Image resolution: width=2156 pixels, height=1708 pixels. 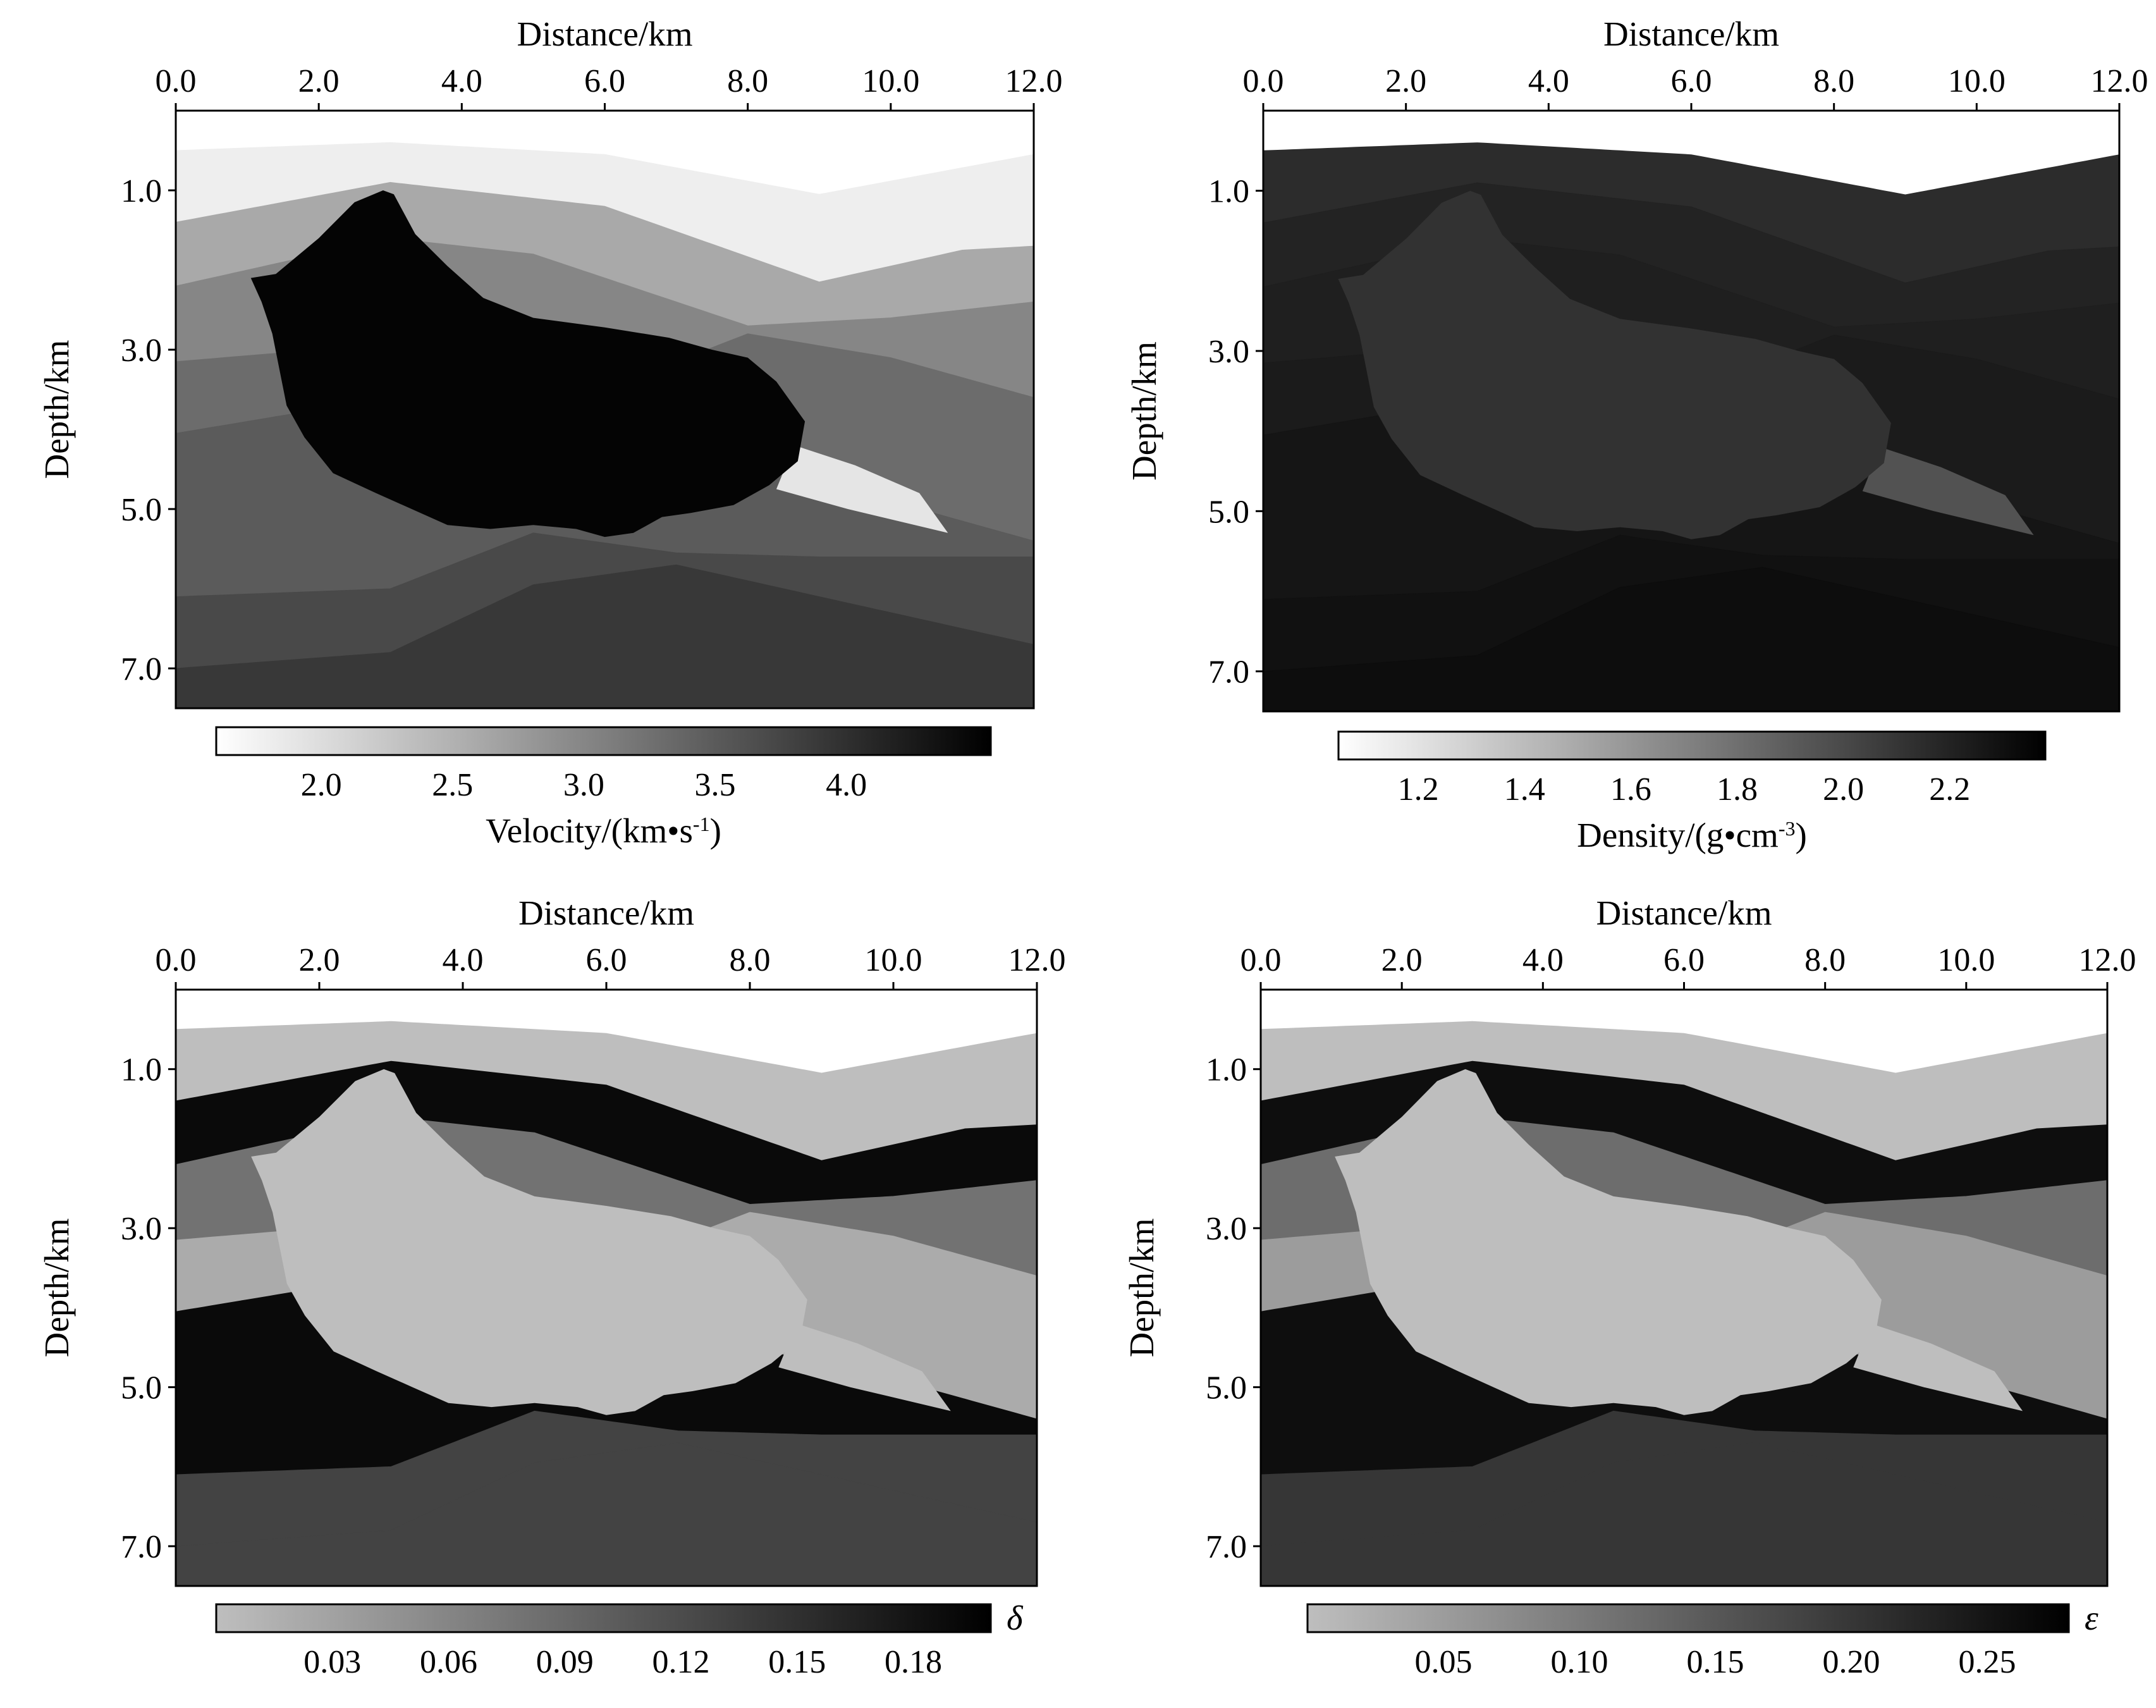 I want to click on colorbar-tick-label: 2.5, so click(x=452, y=785).